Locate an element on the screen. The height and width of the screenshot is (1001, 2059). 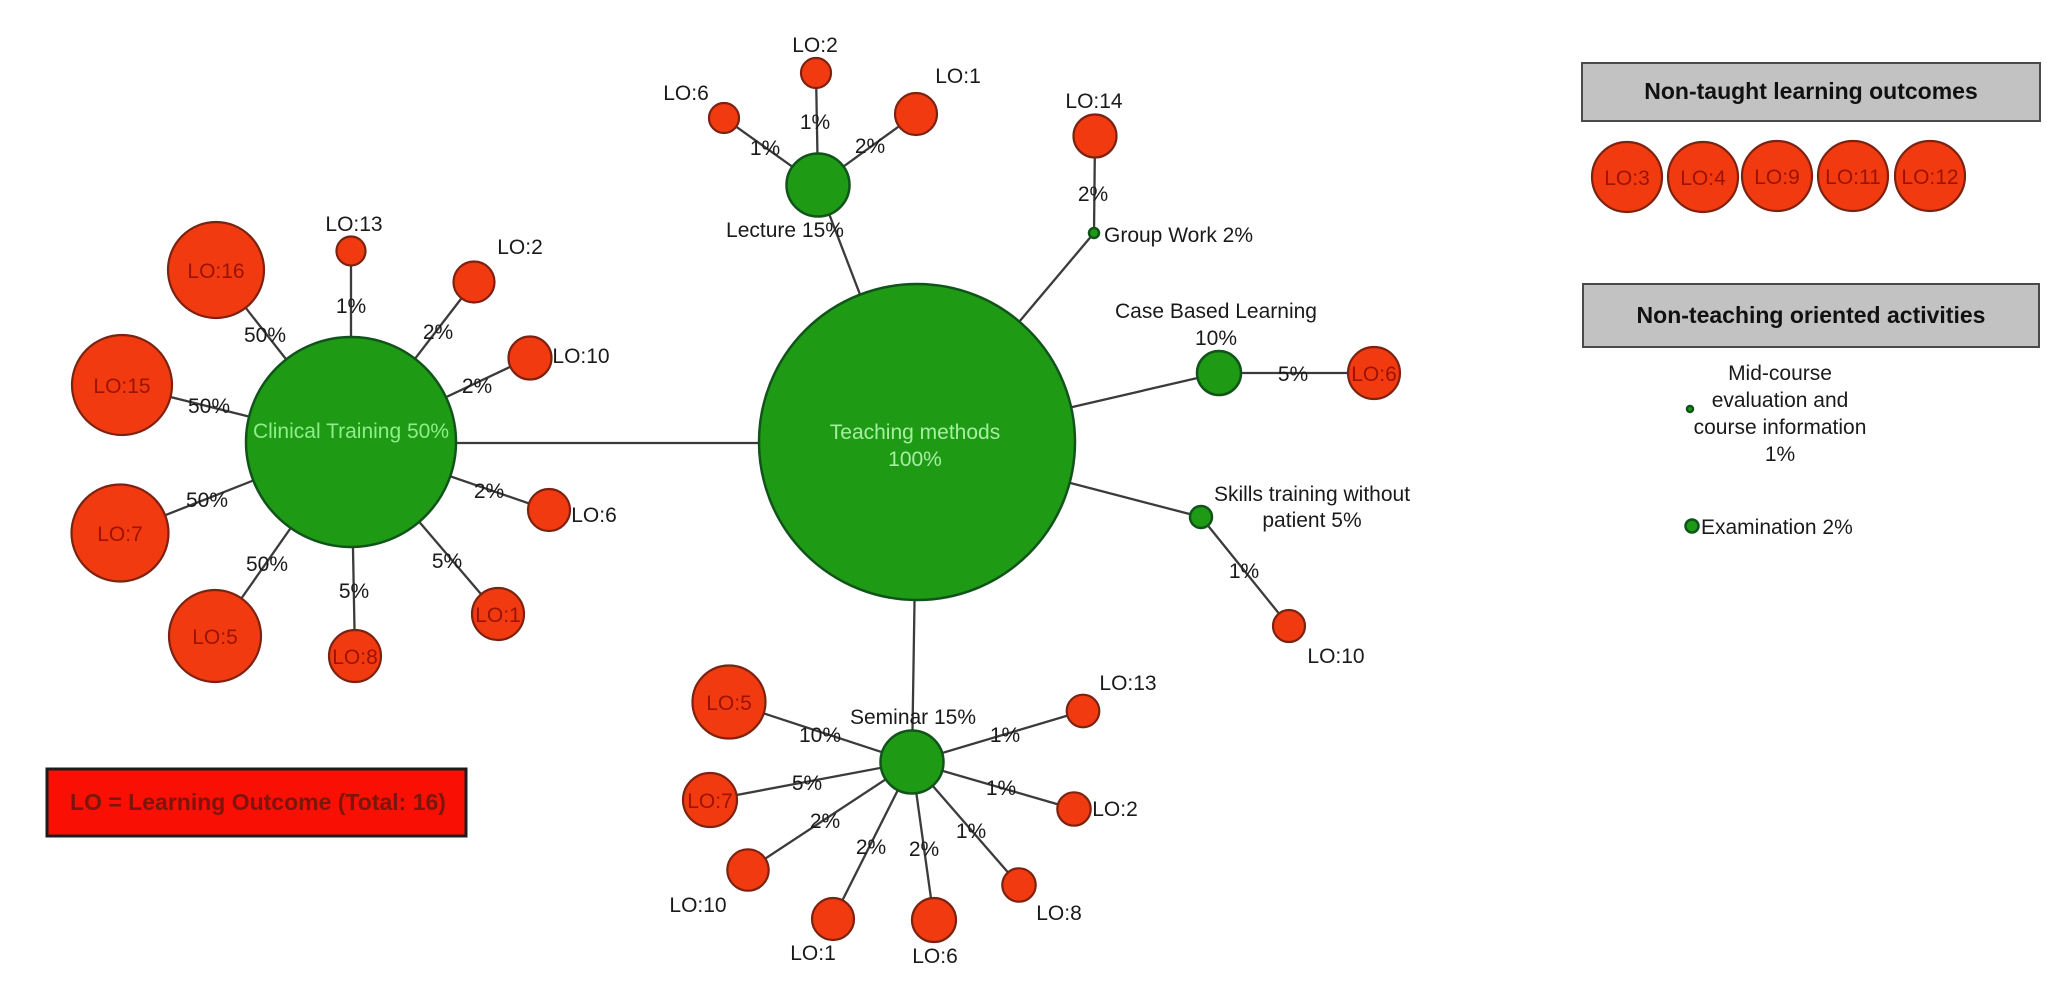
svg-text: LO:9 is located at coordinates (1777, 177).